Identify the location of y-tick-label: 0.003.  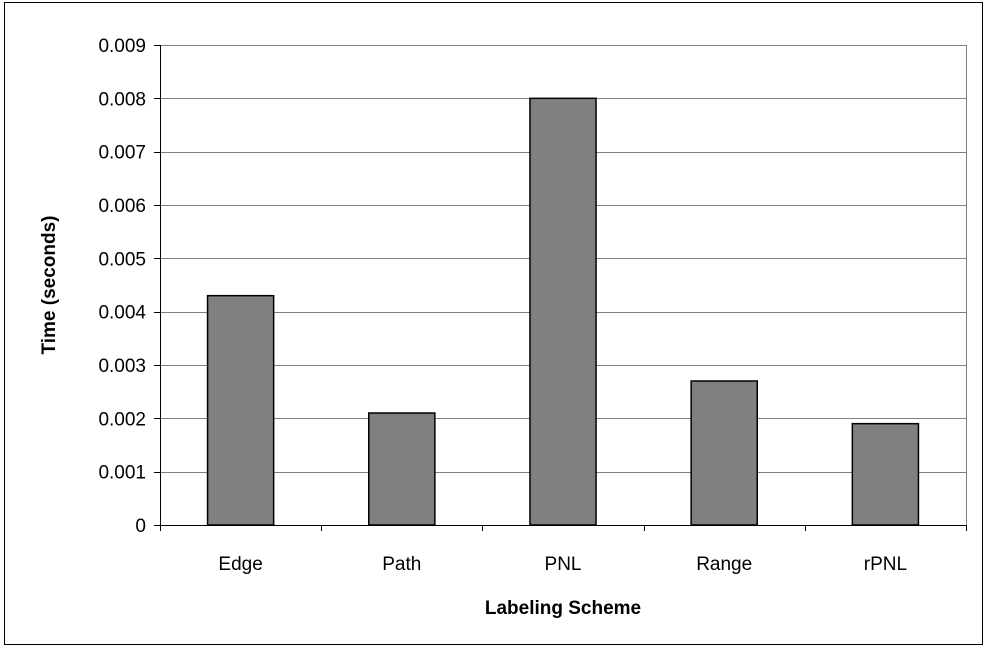
(122, 366).